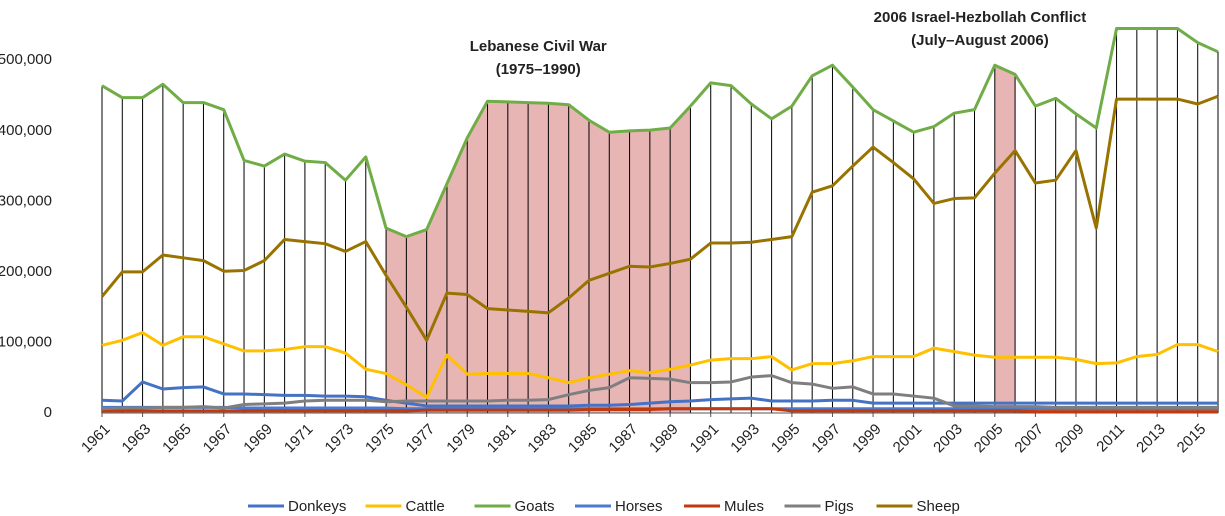 The width and height of the screenshot is (1225, 516). What do you see at coordinates (421, 439) in the screenshot?
I see `x-tick-label: 1977` at bounding box center [421, 439].